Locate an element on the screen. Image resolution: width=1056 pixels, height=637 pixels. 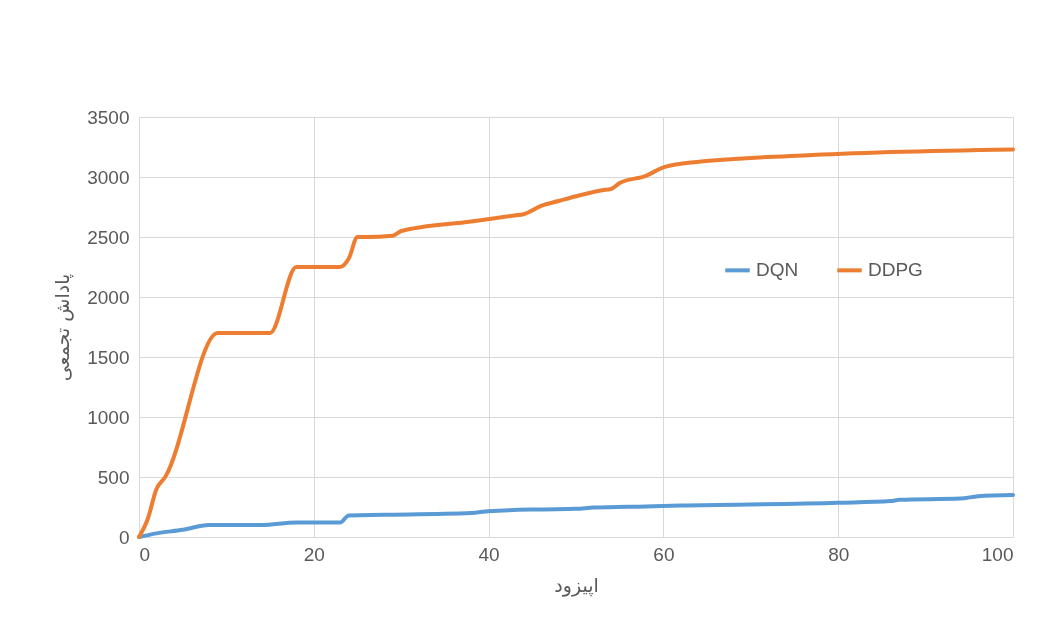
x-tick-label: 40 is located at coordinates (489, 554).